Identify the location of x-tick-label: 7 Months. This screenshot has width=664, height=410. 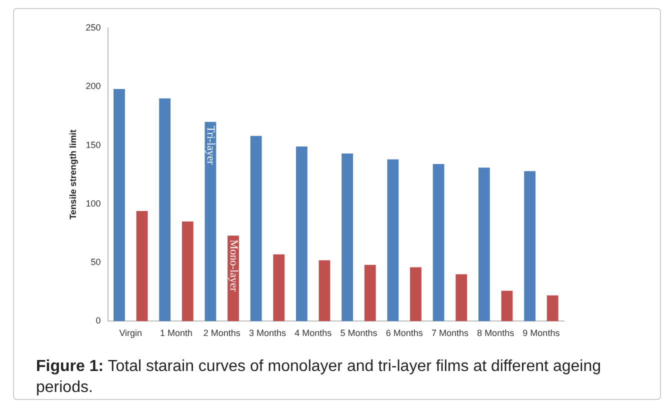
(450, 333).